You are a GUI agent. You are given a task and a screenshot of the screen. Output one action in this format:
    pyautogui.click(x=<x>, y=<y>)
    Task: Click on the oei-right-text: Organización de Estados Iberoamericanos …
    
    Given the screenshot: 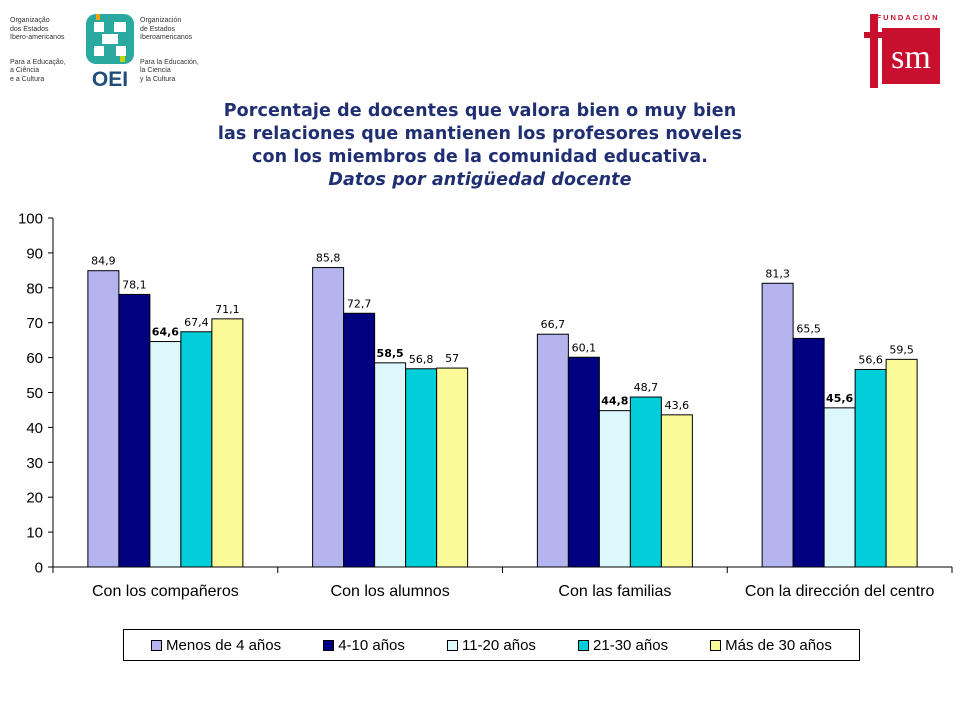 What is the action you would take?
    pyautogui.click(x=169, y=50)
    